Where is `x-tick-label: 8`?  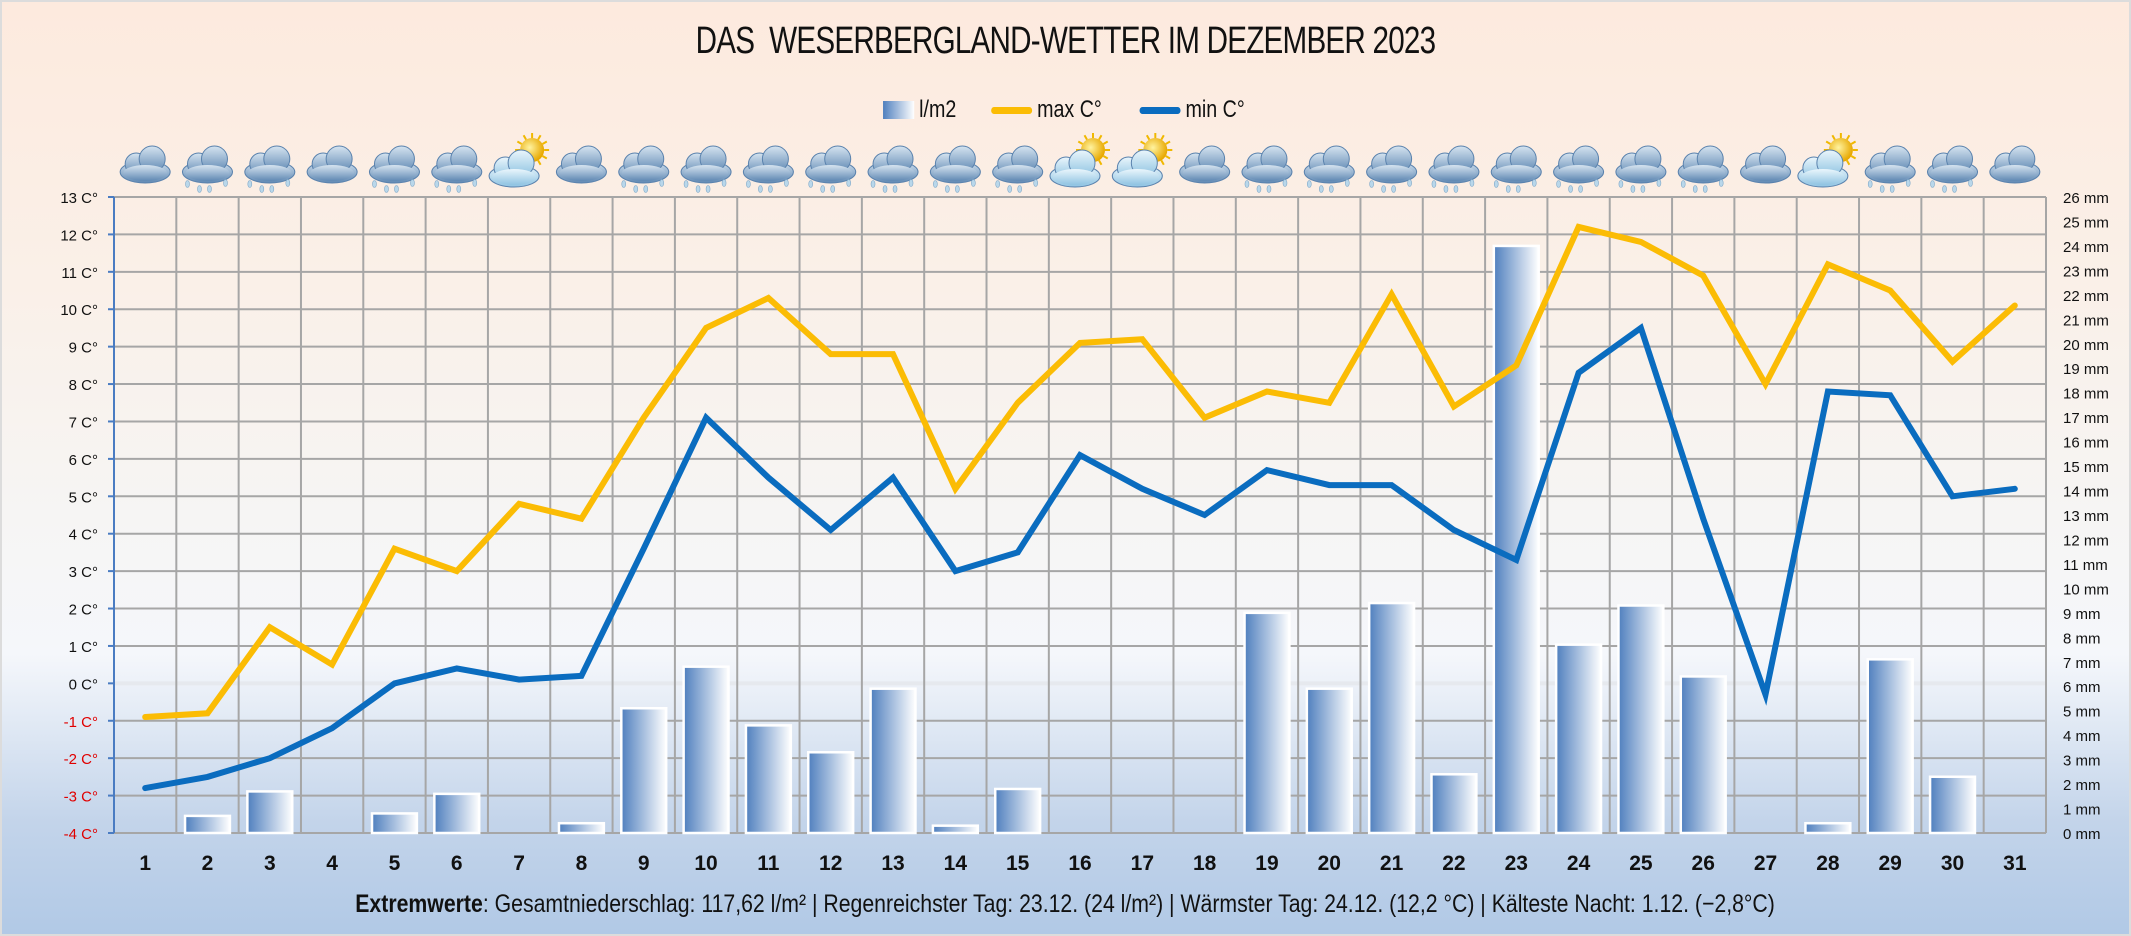
x-tick-label: 8 is located at coordinates (582, 863).